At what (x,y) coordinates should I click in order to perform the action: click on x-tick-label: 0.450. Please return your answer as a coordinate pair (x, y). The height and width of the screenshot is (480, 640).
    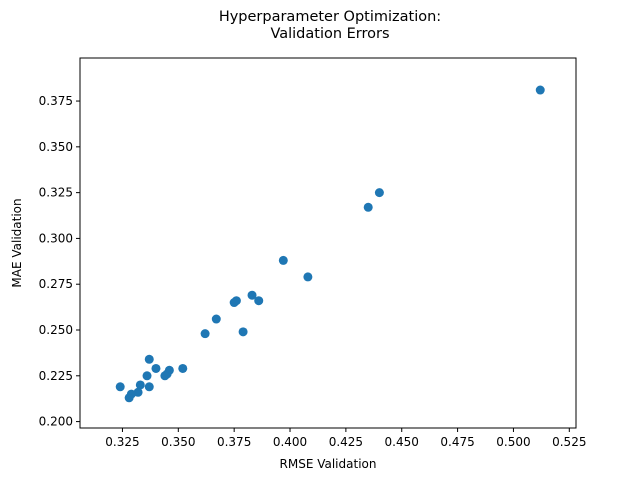
    Looking at the image, I should click on (402, 442).